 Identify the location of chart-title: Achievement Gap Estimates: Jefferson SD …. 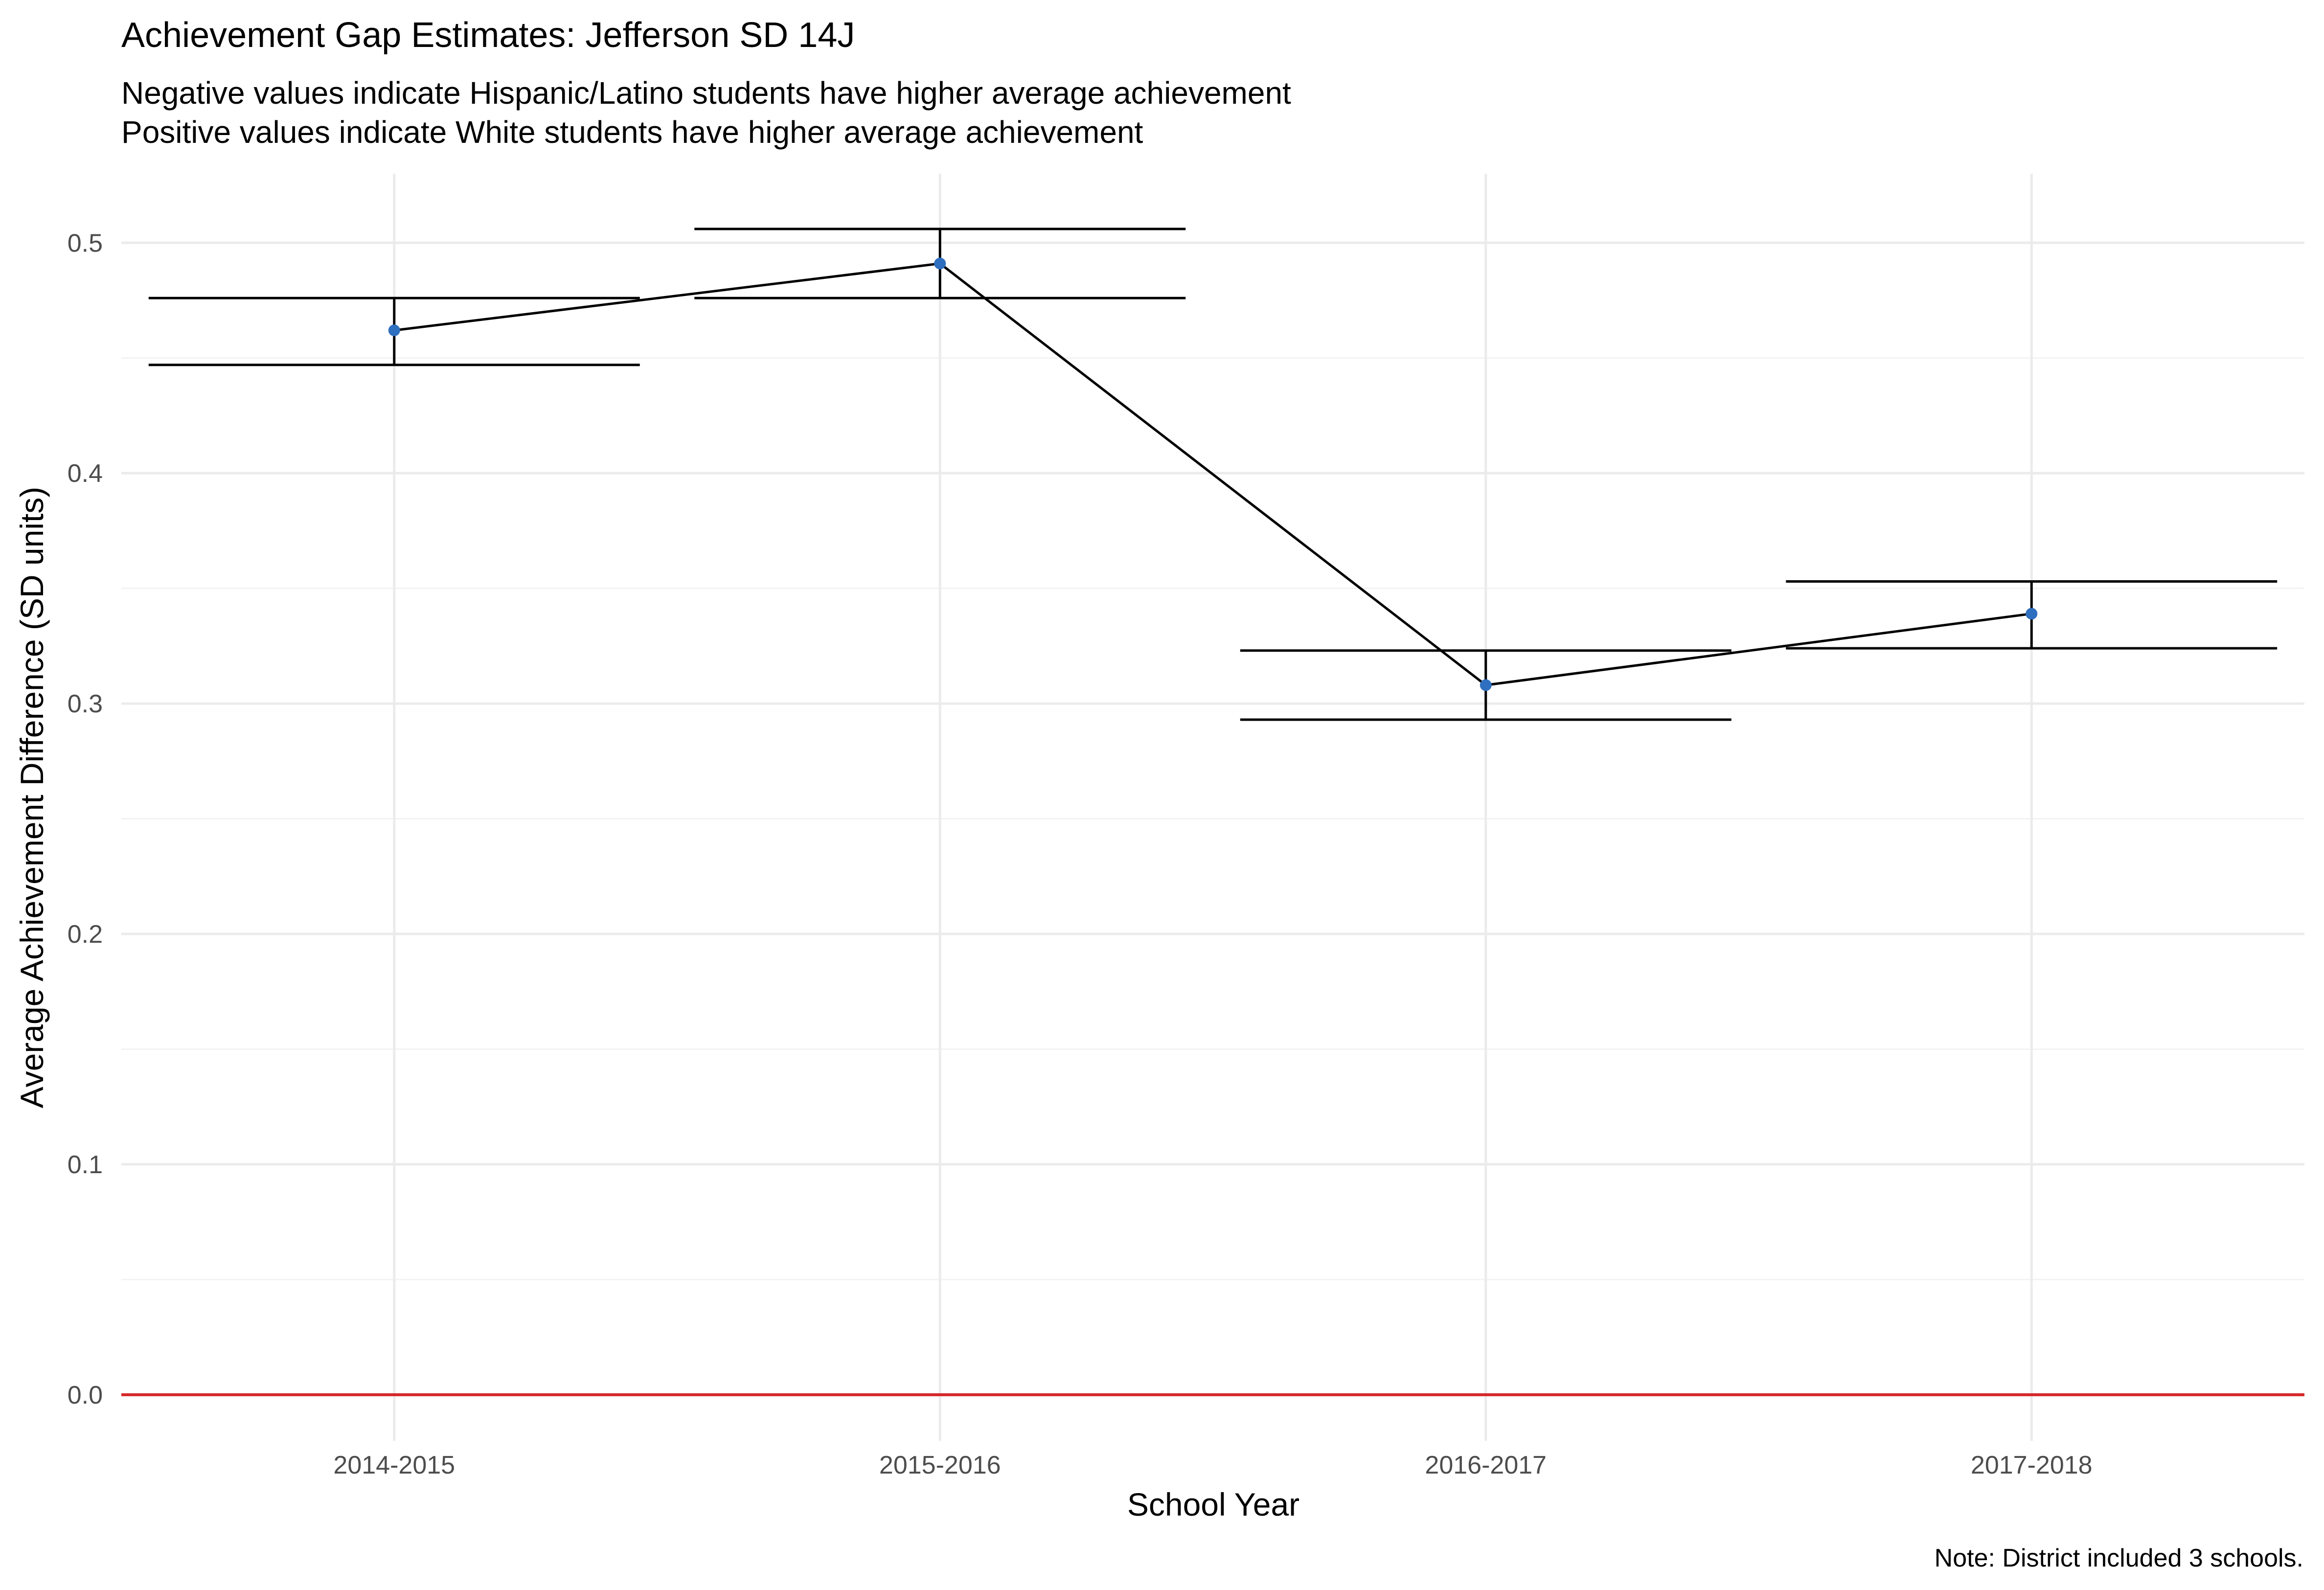
(488, 36).